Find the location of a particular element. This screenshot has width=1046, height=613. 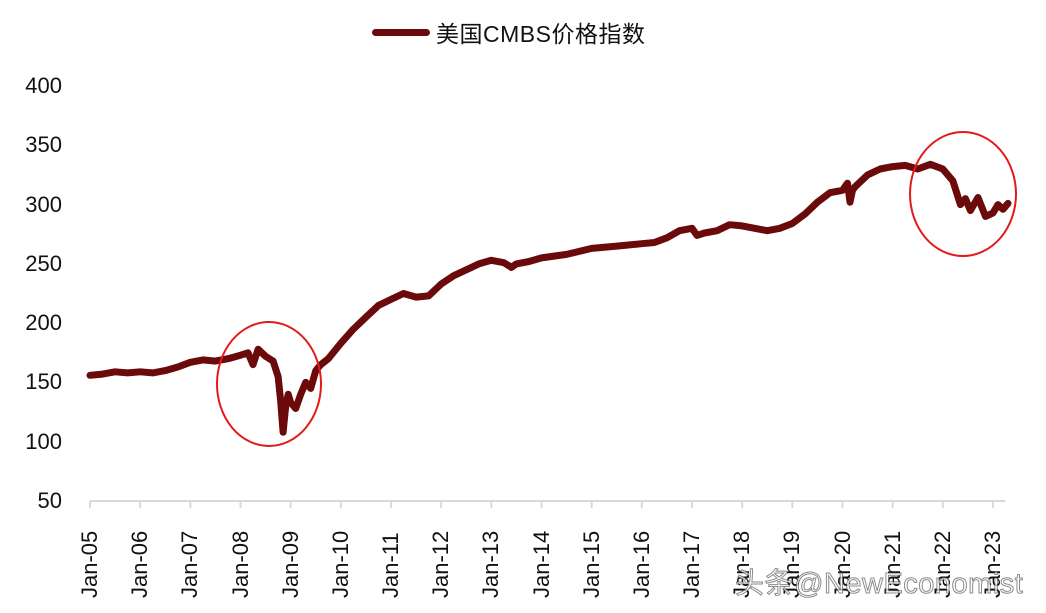

highlight-circle-2022 is located at coordinates (963, 194).